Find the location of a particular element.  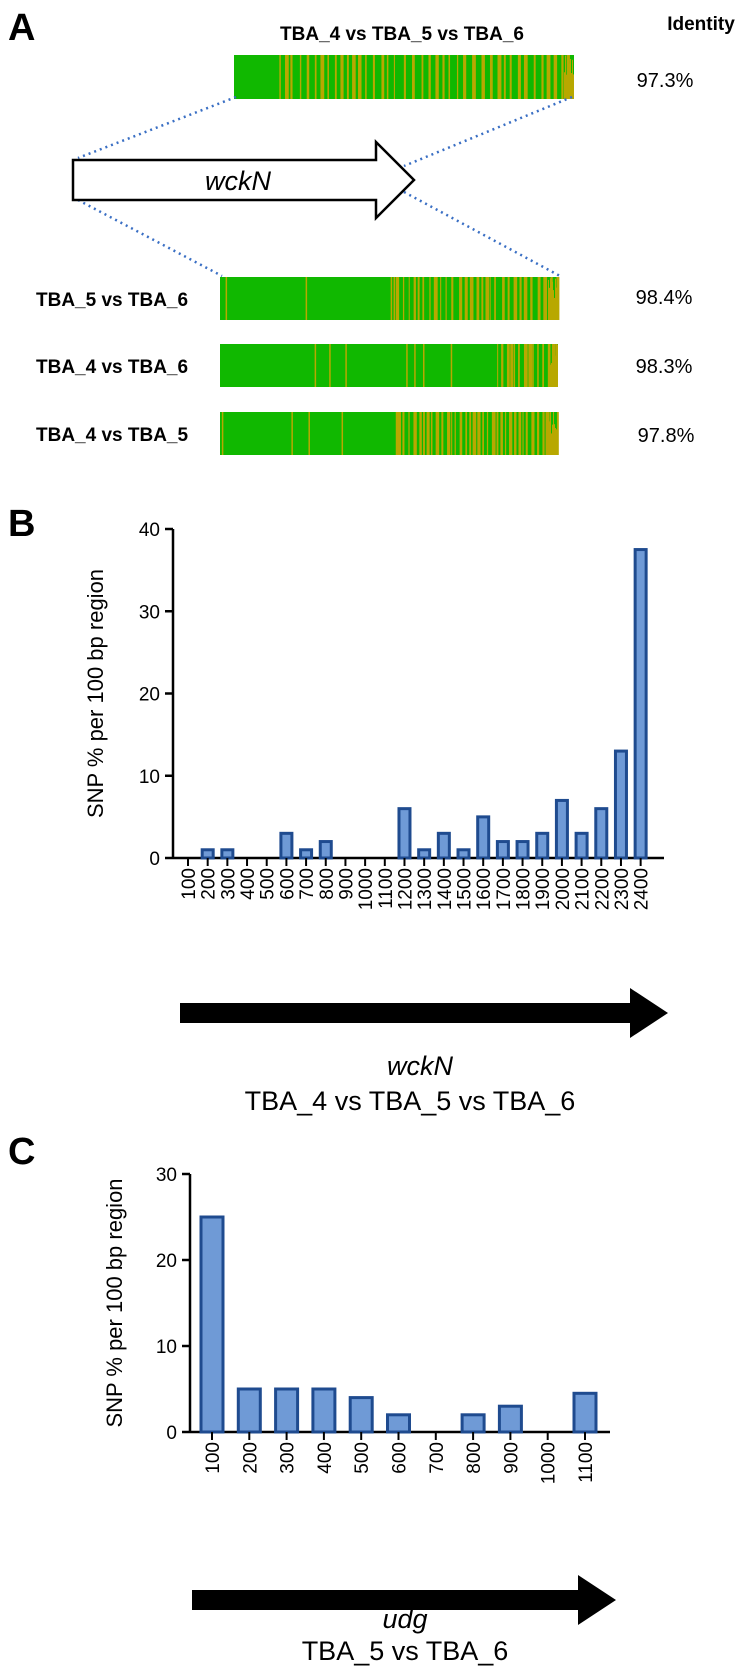

x-tick-label: 1000 is located at coordinates (366, 889).